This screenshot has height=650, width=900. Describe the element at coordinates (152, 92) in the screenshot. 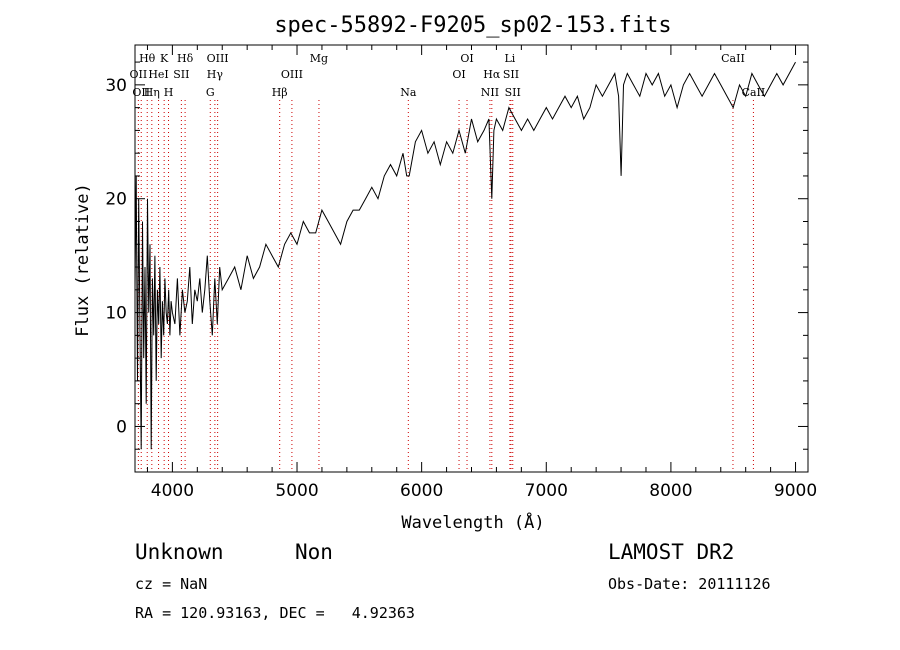

I see `spectral-line-label: Hη` at that location.